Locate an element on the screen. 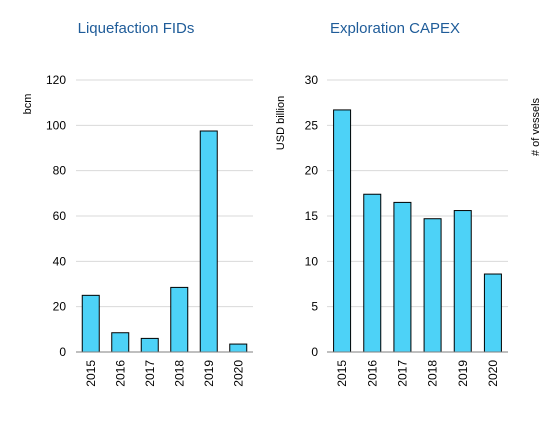 The image size is (552, 424). capex-x-tick-label: 2017 is located at coordinates (402, 373).